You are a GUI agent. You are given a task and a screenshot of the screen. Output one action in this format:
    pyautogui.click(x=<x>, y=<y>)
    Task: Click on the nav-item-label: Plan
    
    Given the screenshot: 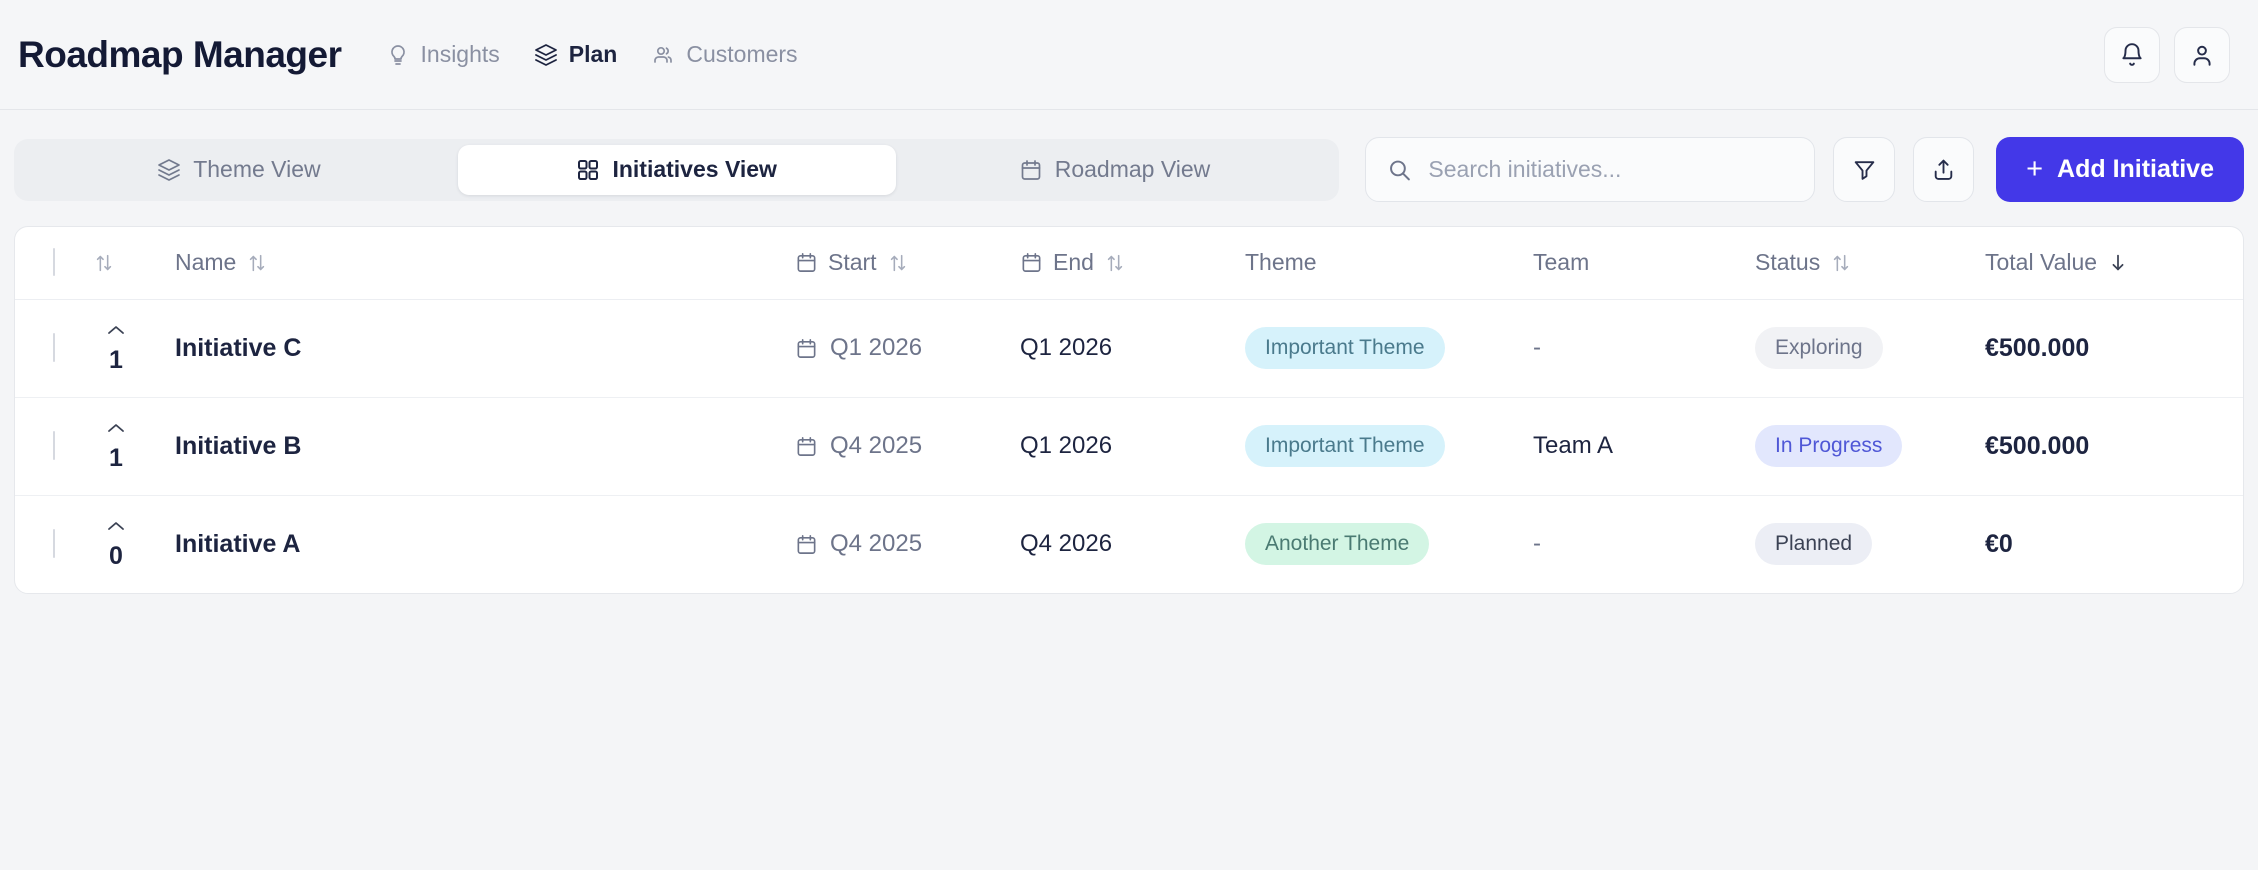 What is the action you would take?
    pyautogui.click(x=593, y=54)
    